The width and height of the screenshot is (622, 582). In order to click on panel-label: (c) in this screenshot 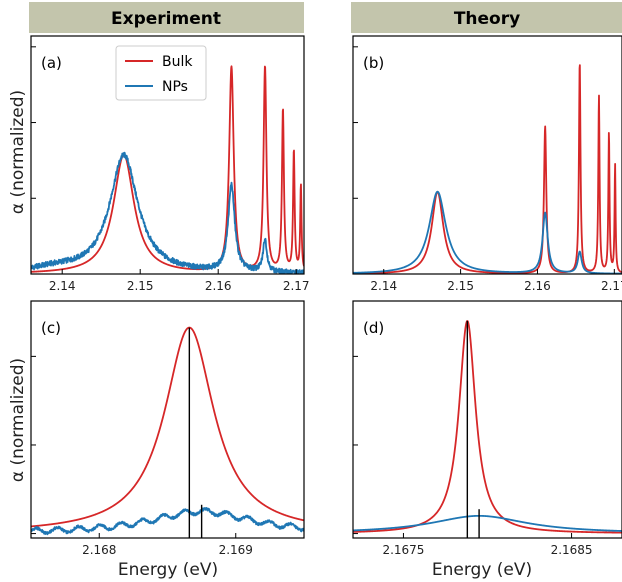, I will do `click(51, 328)`.